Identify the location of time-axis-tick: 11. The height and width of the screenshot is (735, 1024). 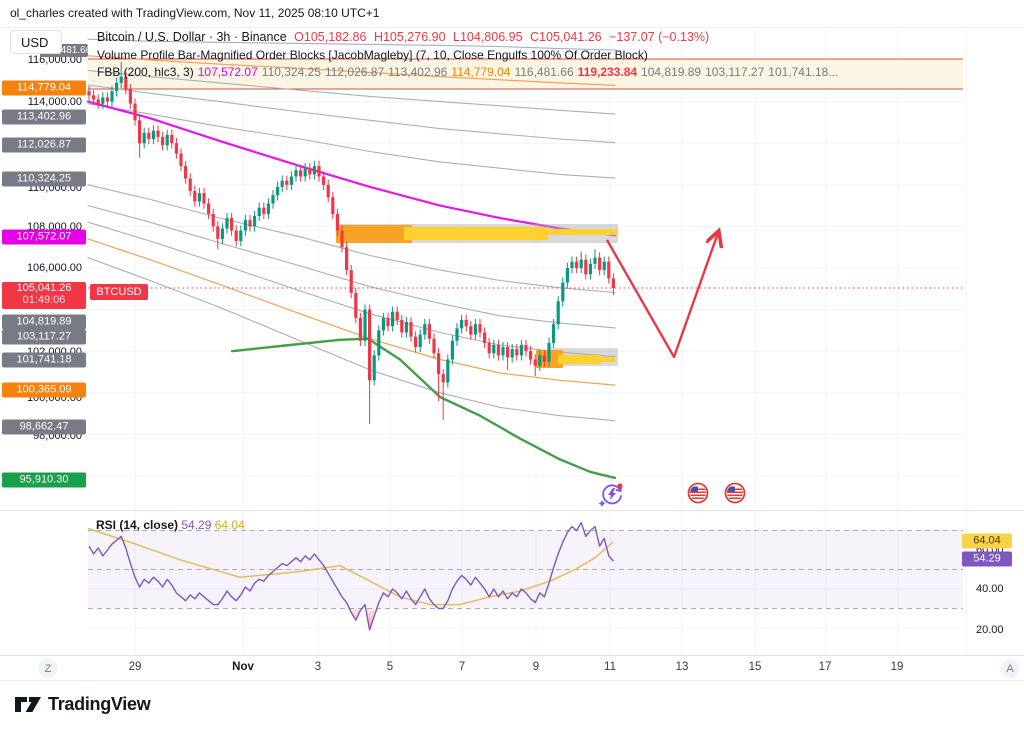
(610, 667).